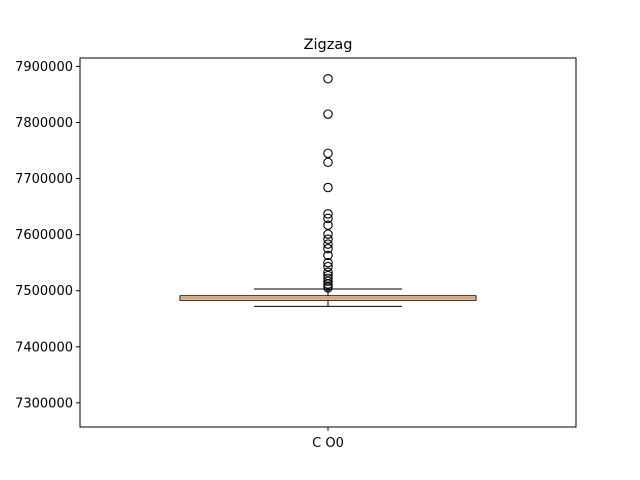  Describe the element at coordinates (44, 123) in the screenshot. I see `y-tick-label: 7800000` at that location.